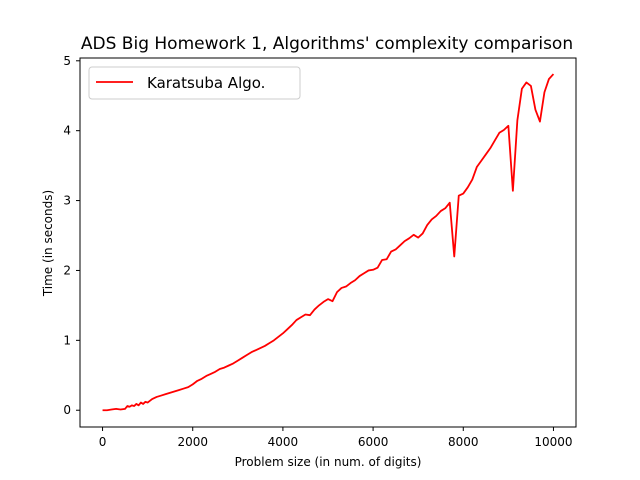 The width and height of the screenshot is (640, 480). What do you see at coordinates (328, 462) in the screenshot?
I see `x-axis-label: Problem size (in num. of digits)` at bounding box center [328, 462].